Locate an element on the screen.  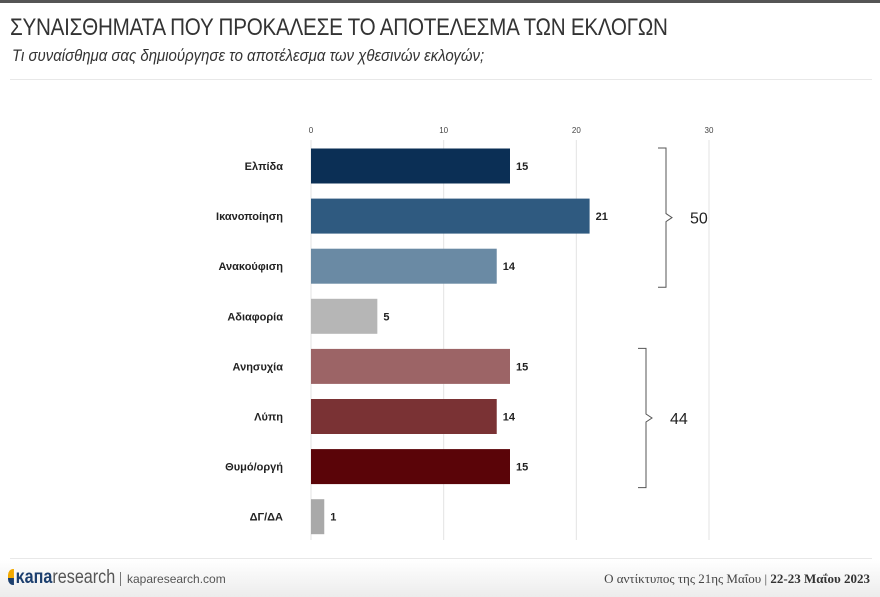
data-label: 5 is located at coordinates (386, 317).